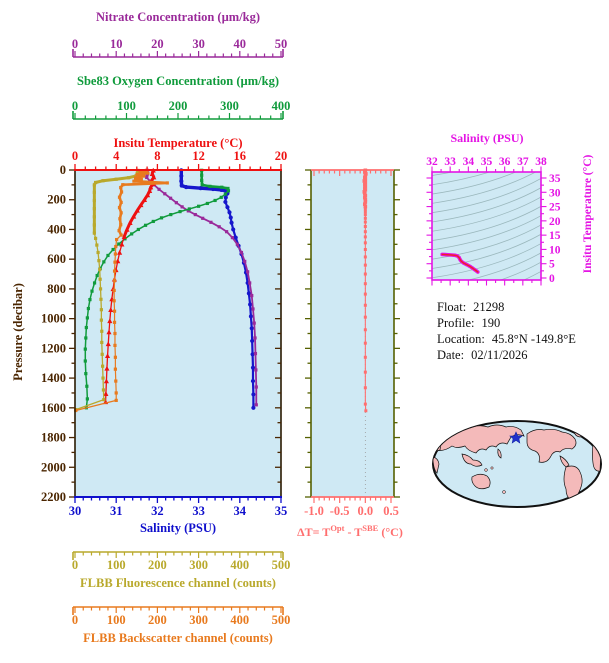 The height and width of the screenshot is (663, 609). What do you see at coordinates (53, 319) in the screenshot?
I see `svg-text: 1000` at bounding box center [53, 319].